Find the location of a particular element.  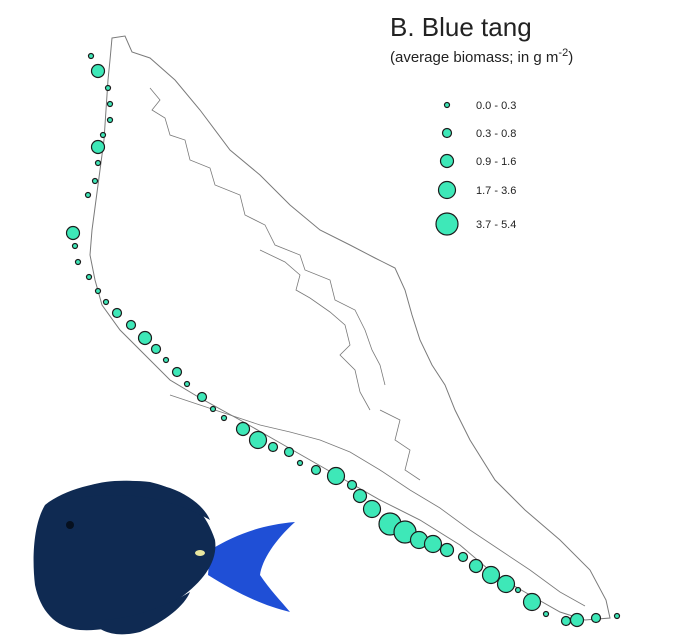

legend-label: 3.7 - 5.4 is located at coordinates (496, 225).